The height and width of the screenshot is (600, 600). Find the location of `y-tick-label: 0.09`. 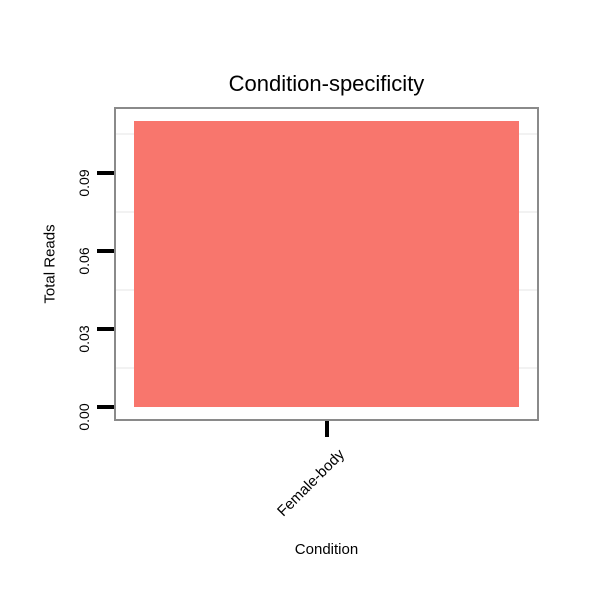

y-tick-label: 0.09 is located at coordinates (84, 183).